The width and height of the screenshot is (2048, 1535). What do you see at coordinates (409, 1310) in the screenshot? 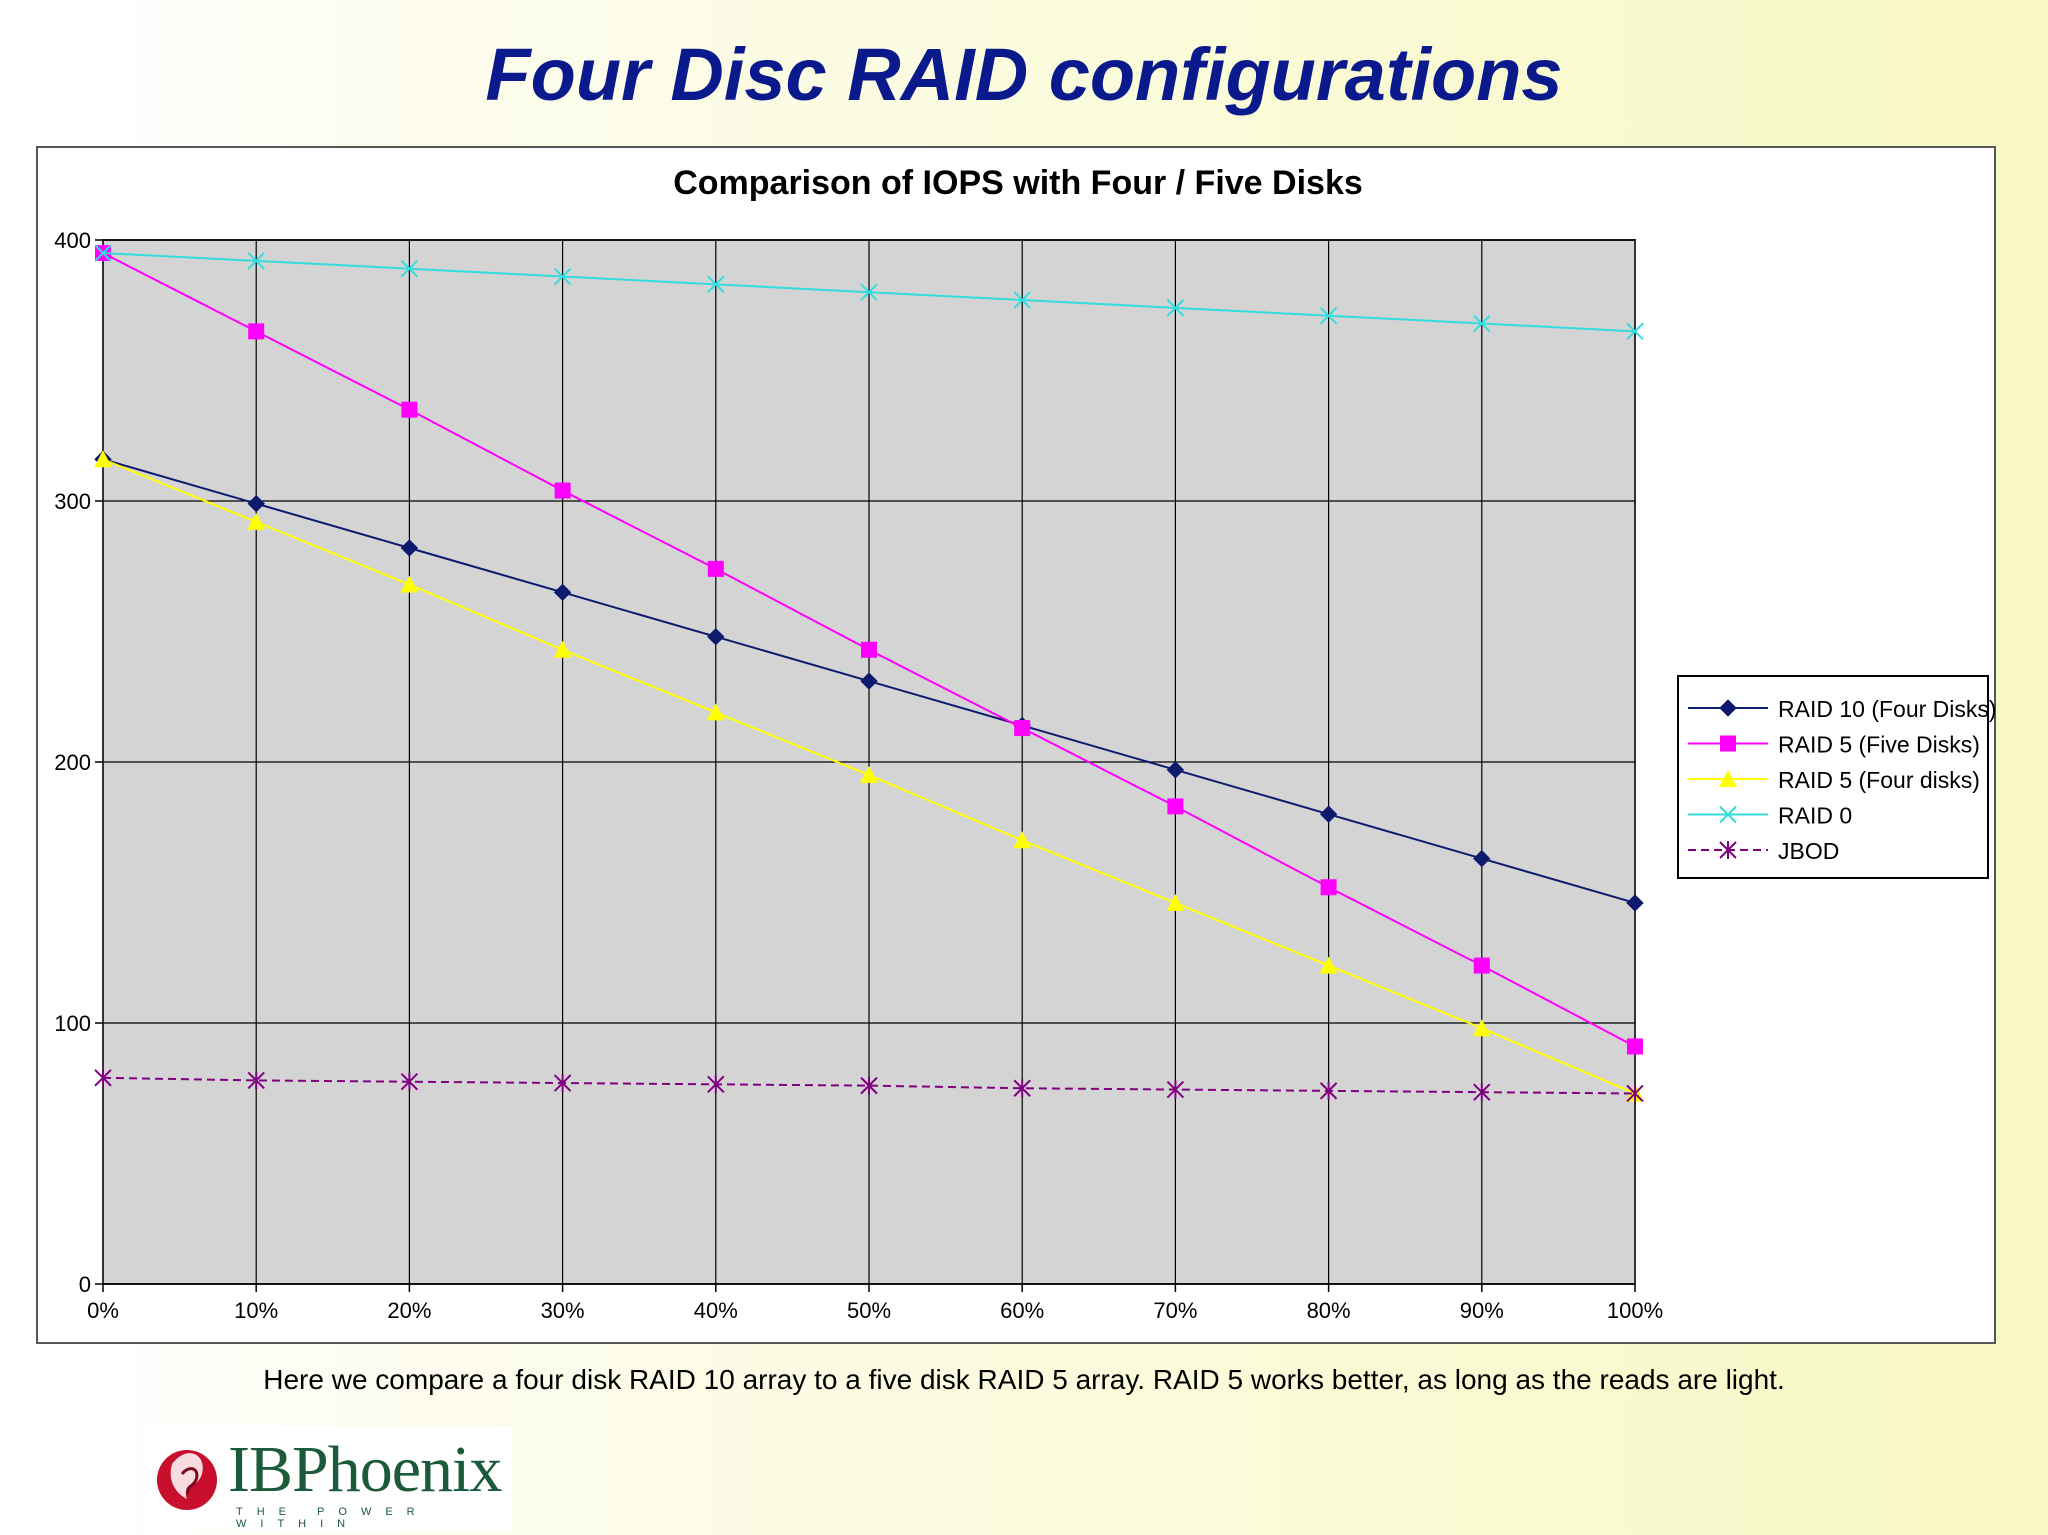
I see `x-tick-label: 20%` at bounding box center [409, 1310].